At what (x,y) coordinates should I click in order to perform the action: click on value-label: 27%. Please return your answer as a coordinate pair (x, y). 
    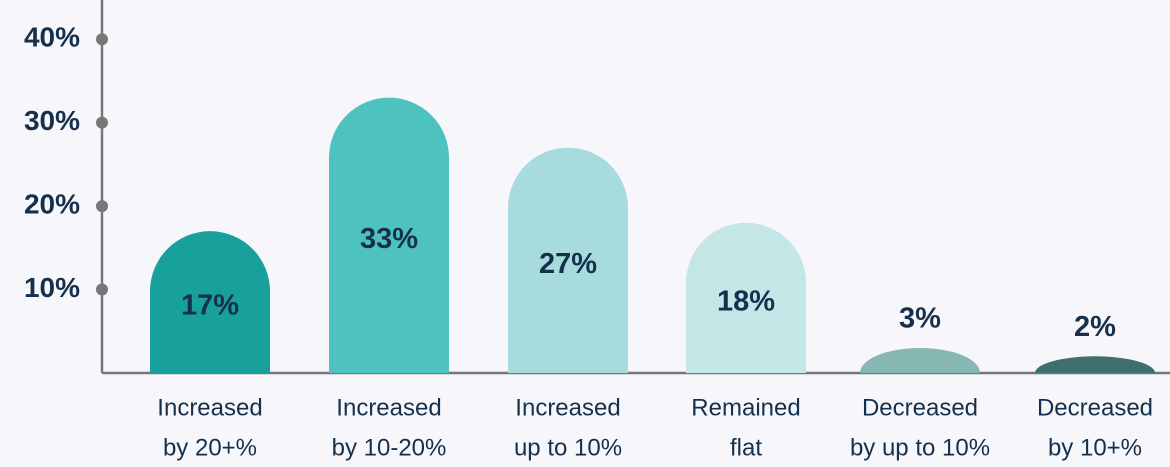
    Looking at the image, I should click on (568, 264).